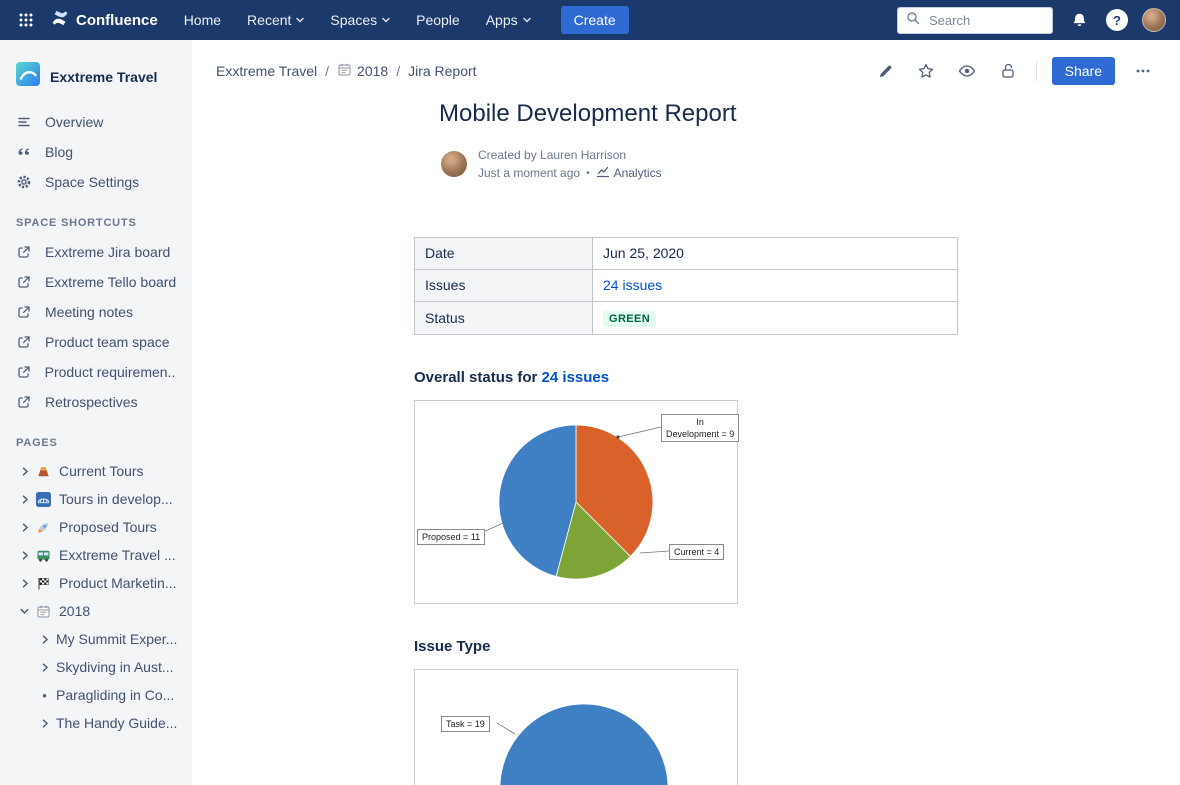  I want to click on shortcut-meeting-notes: Meeting notes, so click(96, 312).